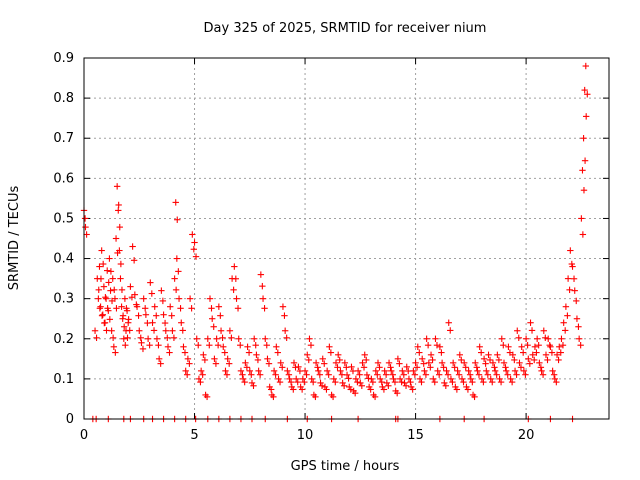 The image size is (640, 480). What do you see at coordinates (63, 138) in the screenshot?
I see `y-tick-label: 0.7` at bounding box center [63, 138].